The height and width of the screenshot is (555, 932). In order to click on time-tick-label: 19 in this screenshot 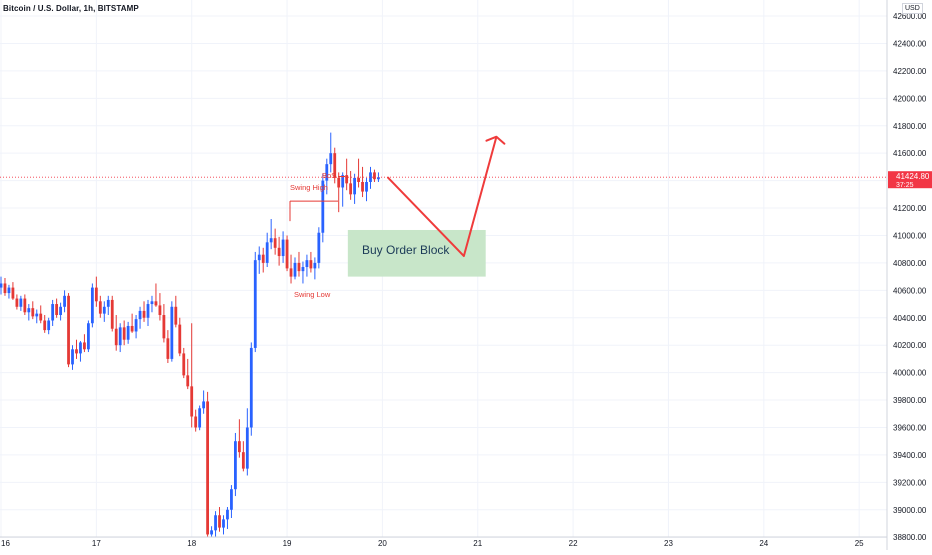, I will do `click(287, 543)`.